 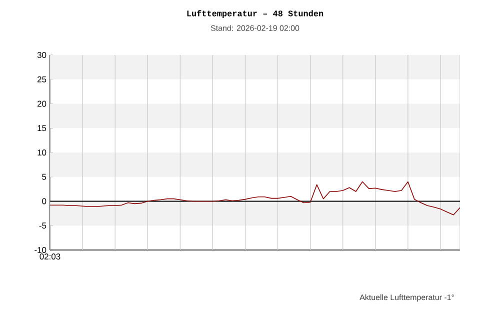 What do you see at coordinates (50, 257) in the screenshot?
I see `x-tick-label: 02:03` at bounding box center [50, 257].